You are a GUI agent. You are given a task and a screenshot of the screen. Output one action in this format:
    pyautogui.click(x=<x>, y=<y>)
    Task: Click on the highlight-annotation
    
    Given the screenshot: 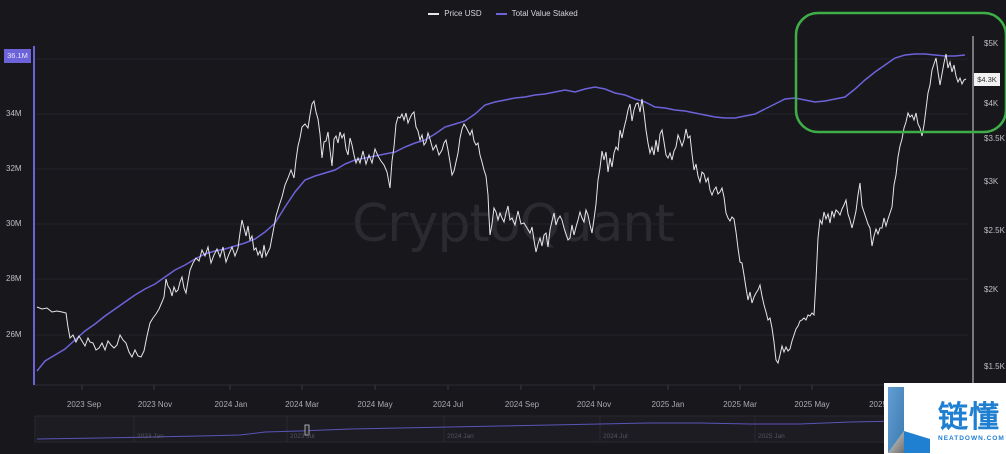 What is the action you would take?
    pyautogui.click(x=900, y=72)
    